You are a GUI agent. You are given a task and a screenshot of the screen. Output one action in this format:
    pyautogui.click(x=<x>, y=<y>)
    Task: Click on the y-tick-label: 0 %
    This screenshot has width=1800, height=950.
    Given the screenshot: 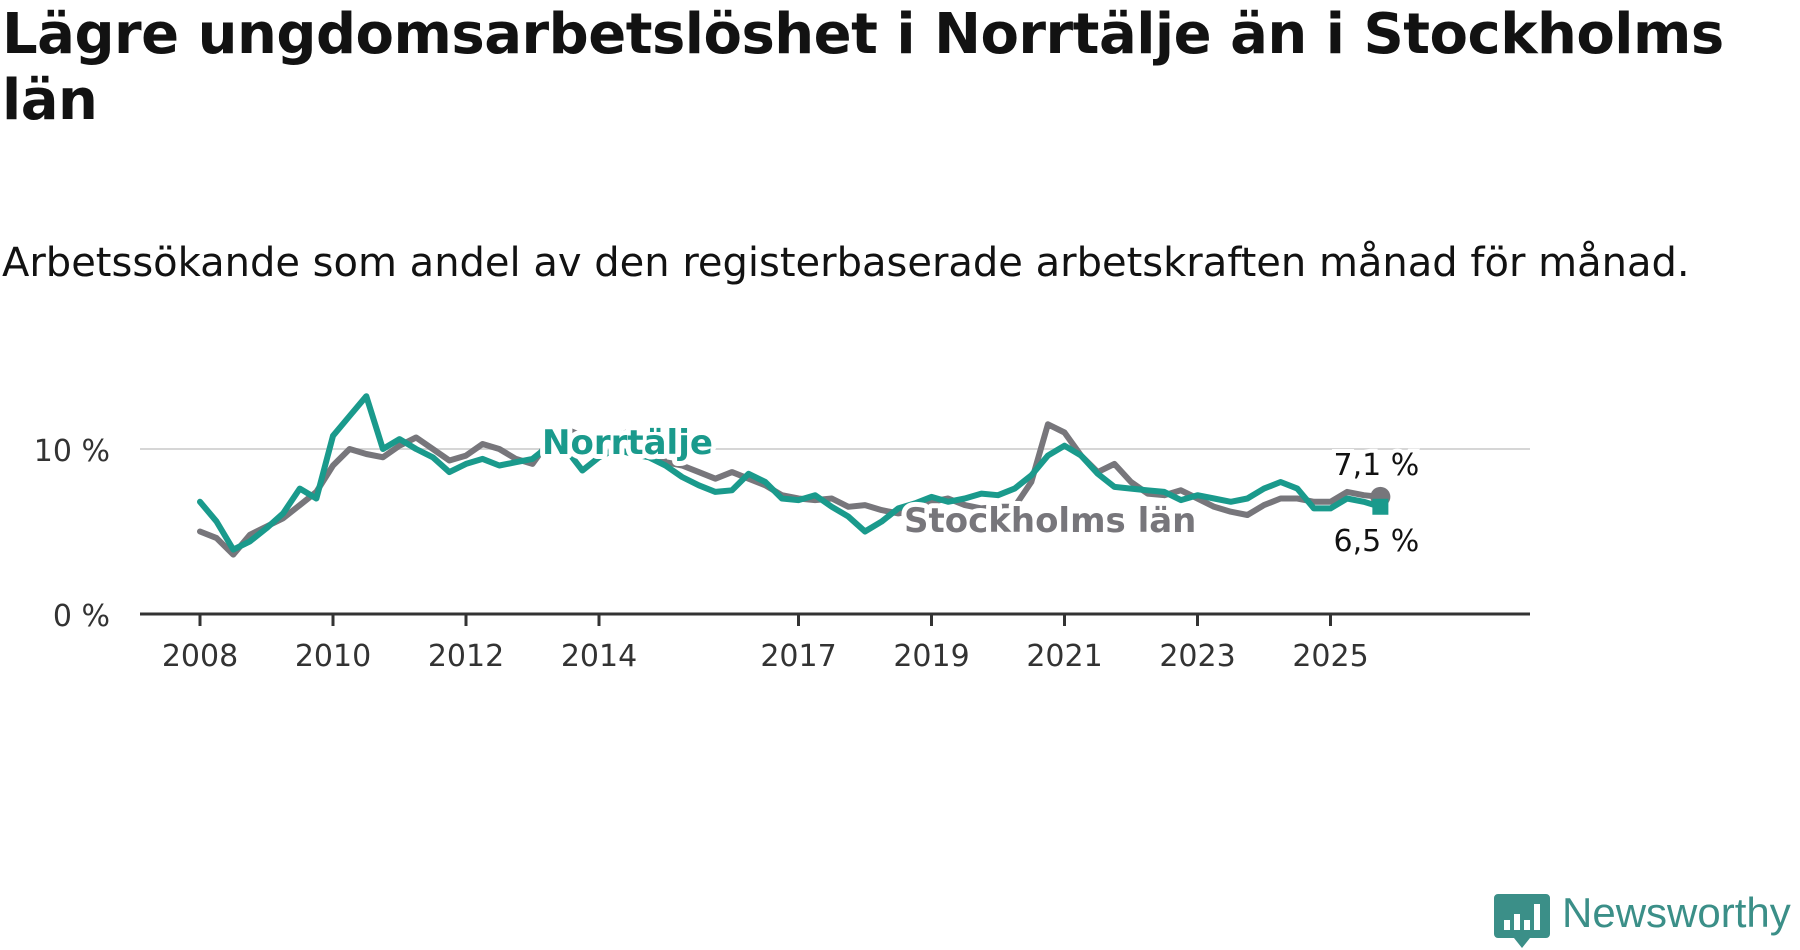 What is the action you would take?
    pyautogui.click(x=81, y=616)
    